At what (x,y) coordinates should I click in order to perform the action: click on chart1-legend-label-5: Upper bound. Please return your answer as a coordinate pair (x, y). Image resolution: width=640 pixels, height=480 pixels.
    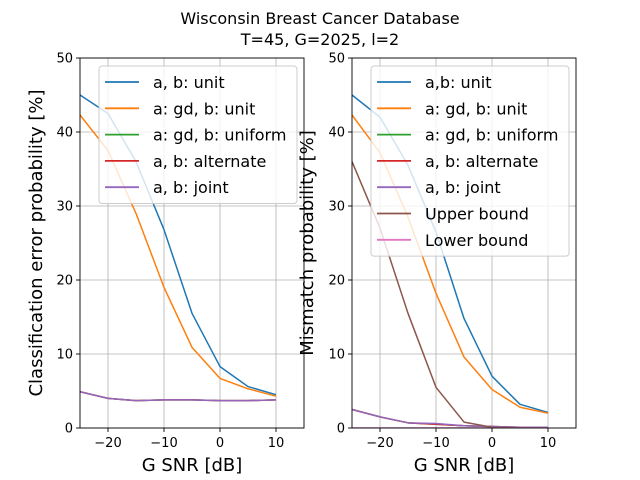
    Looking at the image, I should click on (477, 214).